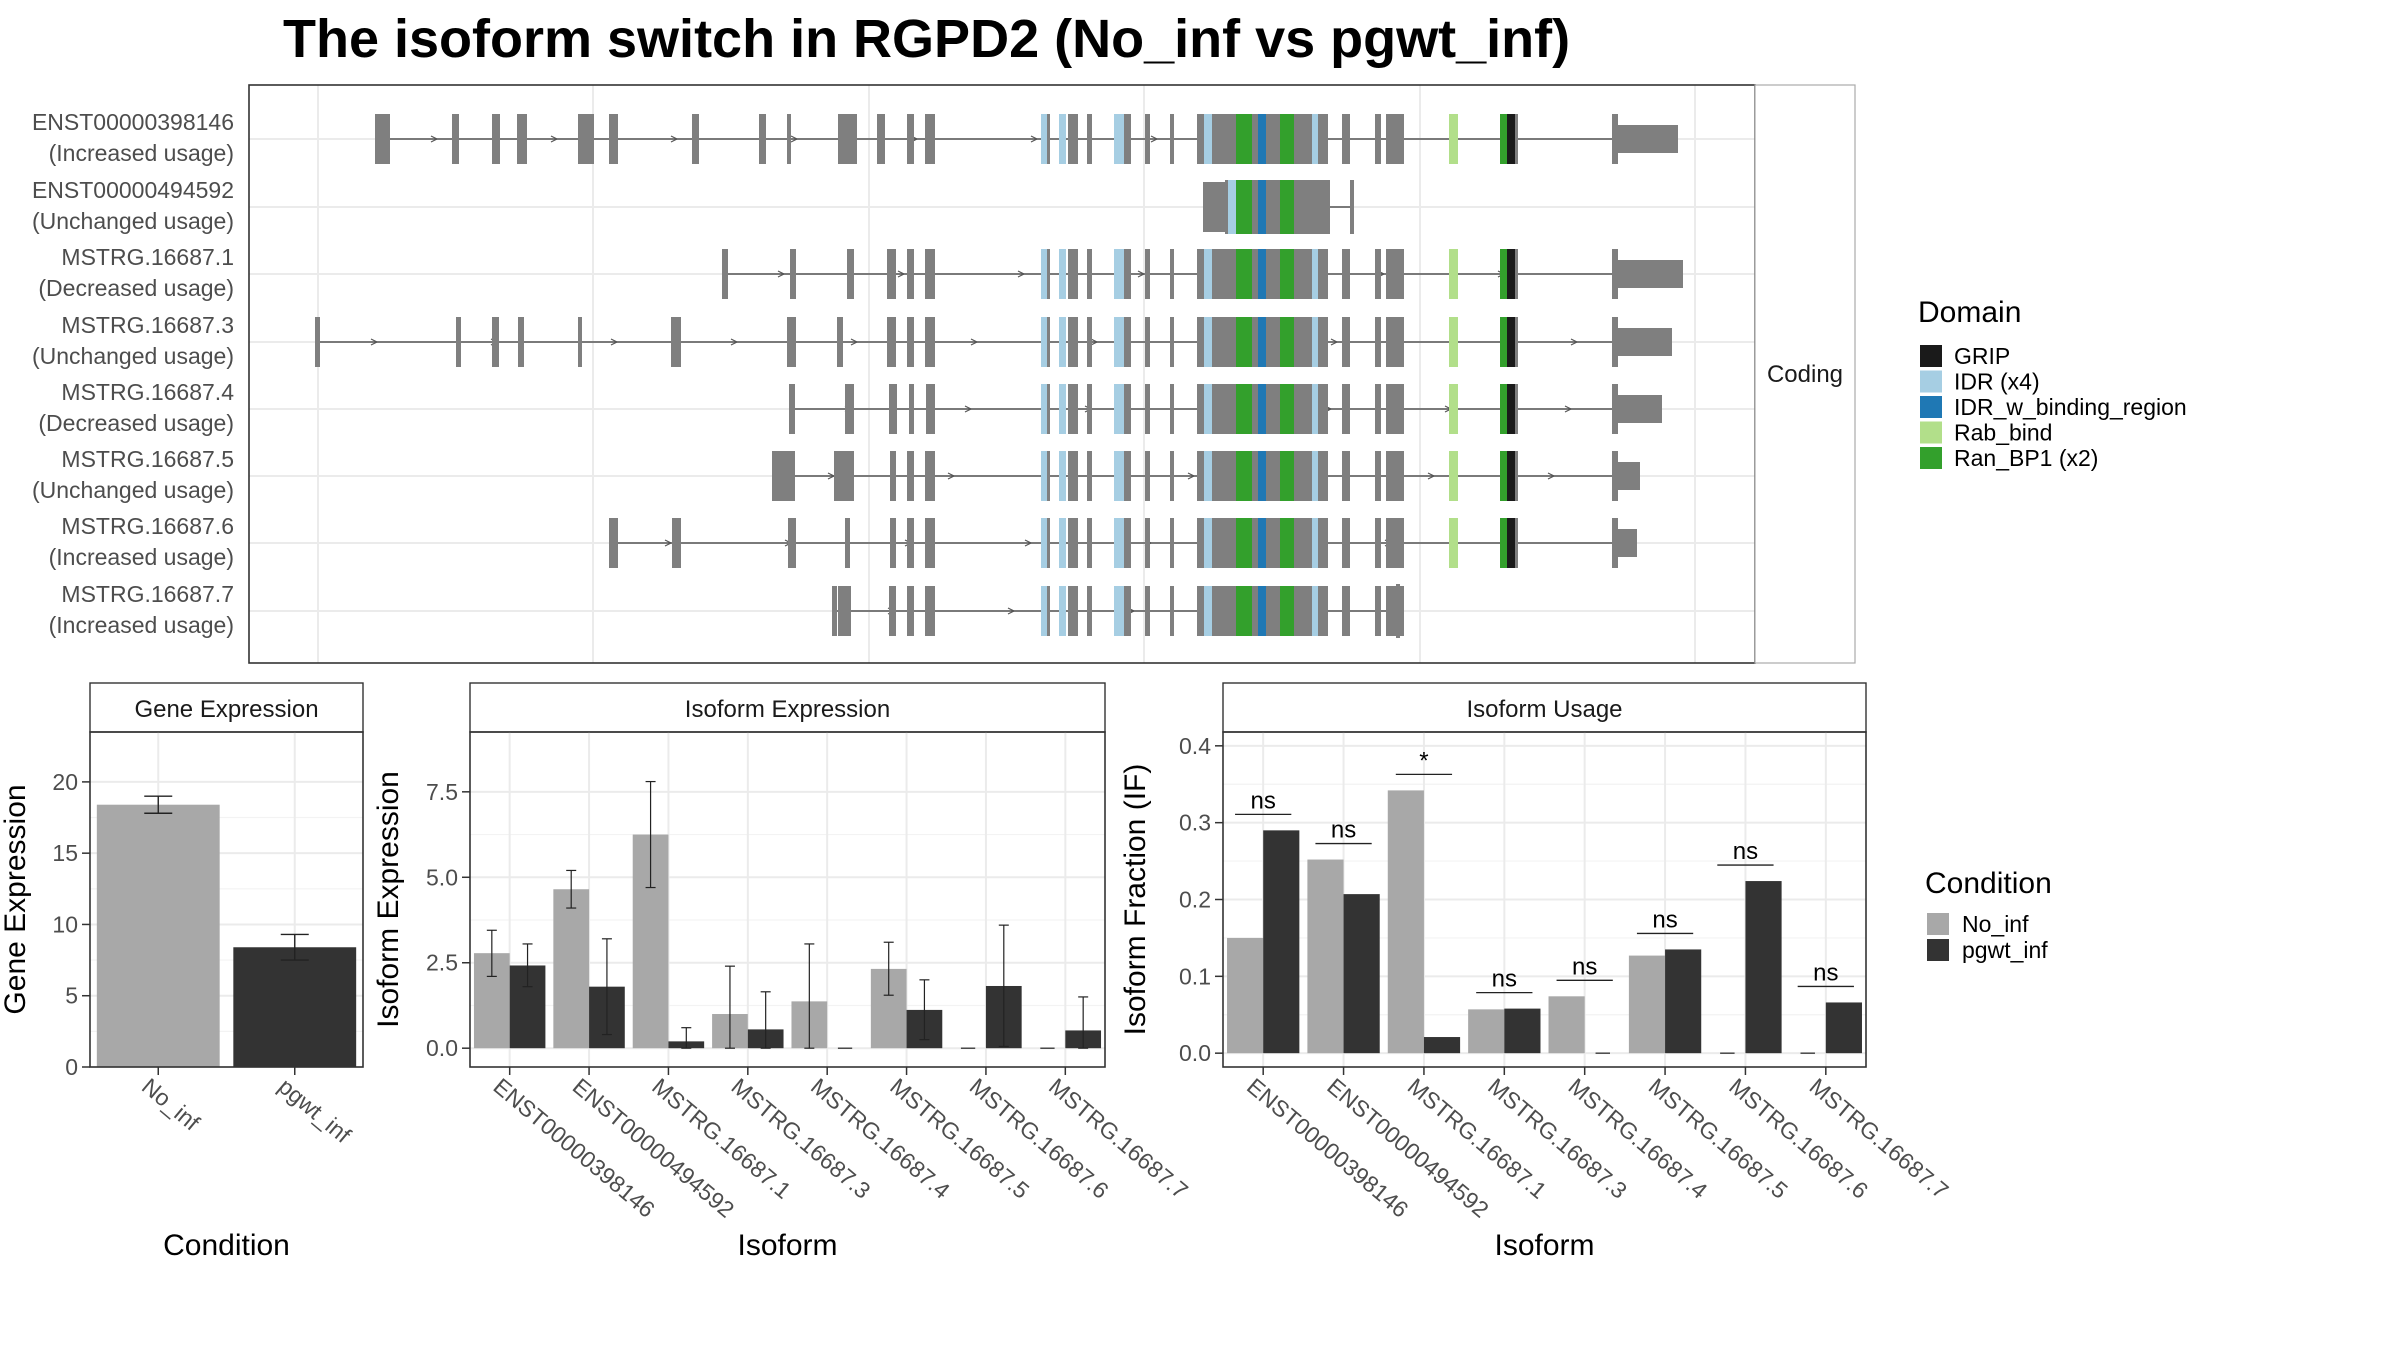 Image resolution: width=2400 pixels, height=1350 pixels. I want to click on condition-legend-title: Condition, so click(1988, 883).